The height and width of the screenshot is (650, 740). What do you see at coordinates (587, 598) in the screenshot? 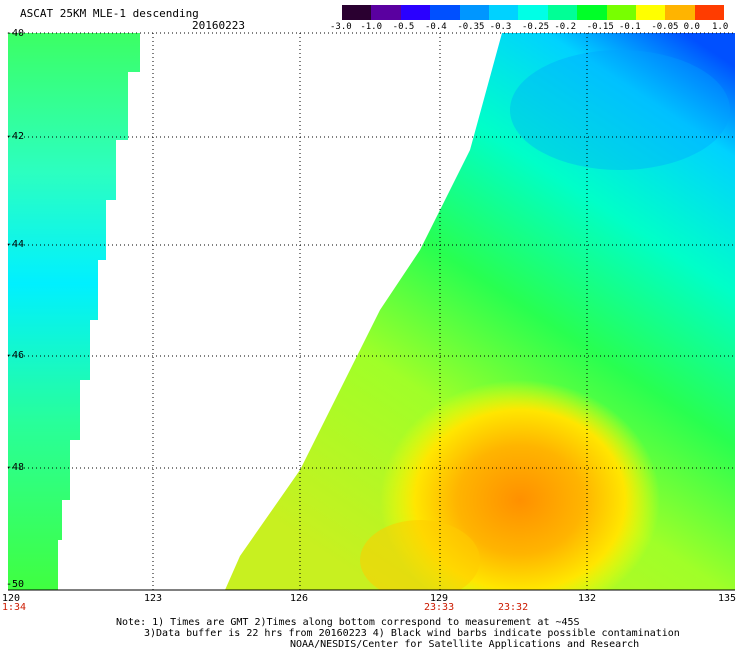
I see `lon-label: 132` at bounding box center [587, 598].